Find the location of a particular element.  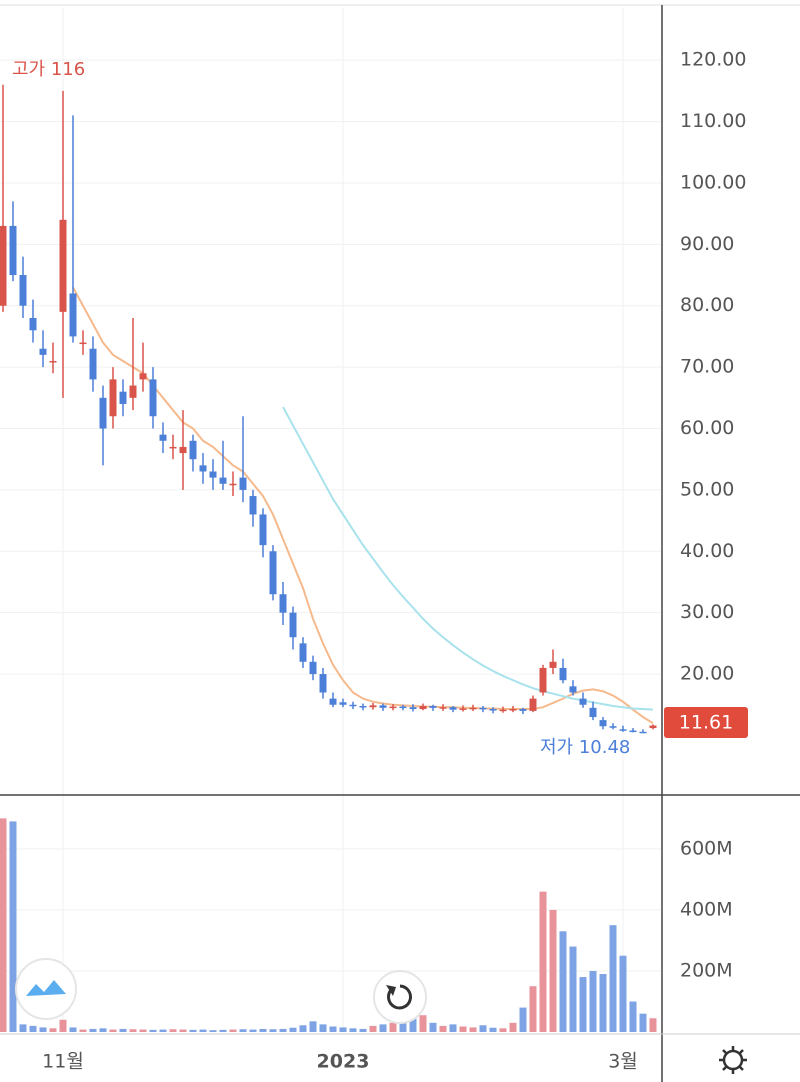

logo-circle is located at coordinates (46, 989).